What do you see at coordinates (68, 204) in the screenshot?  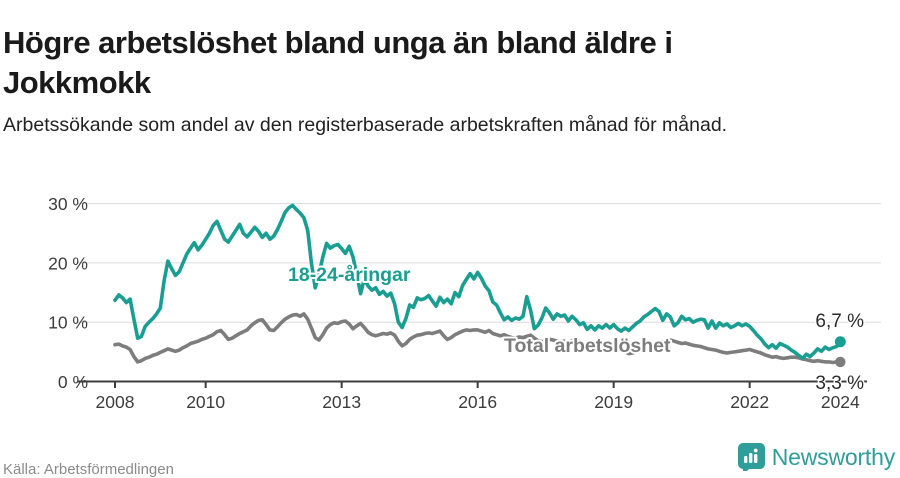 I see `y-tick-label: 30 %` at bounding box center [68, 204].